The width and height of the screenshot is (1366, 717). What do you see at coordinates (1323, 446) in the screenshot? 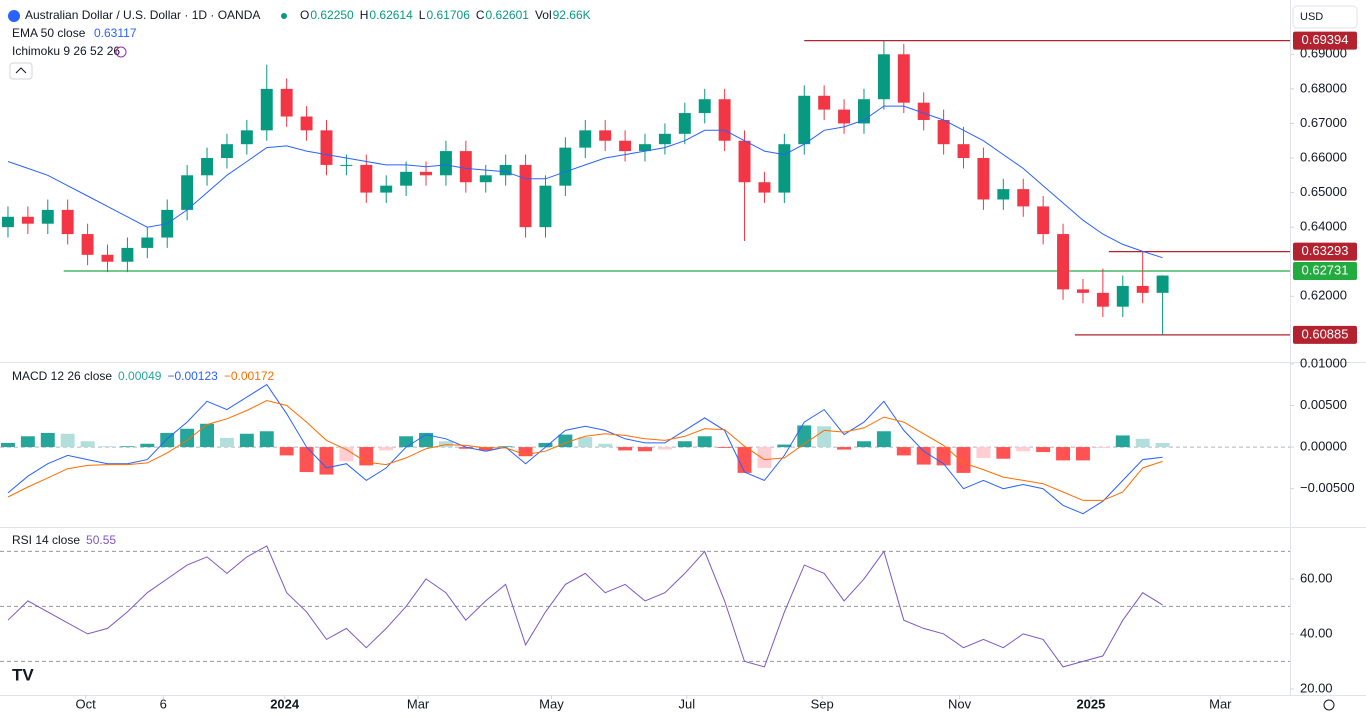
I see `y-tick-label: 0.00000` at bounding box center [1323, 446].